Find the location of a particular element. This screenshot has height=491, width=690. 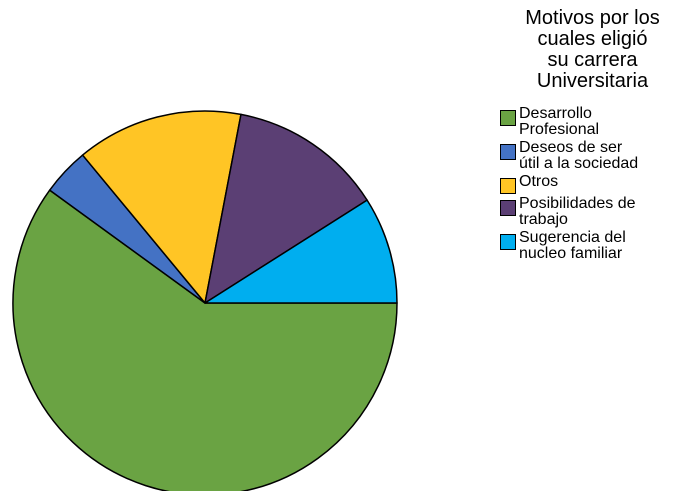

legend-label-line: Deseos de ser is located at coordinates (571, 147).